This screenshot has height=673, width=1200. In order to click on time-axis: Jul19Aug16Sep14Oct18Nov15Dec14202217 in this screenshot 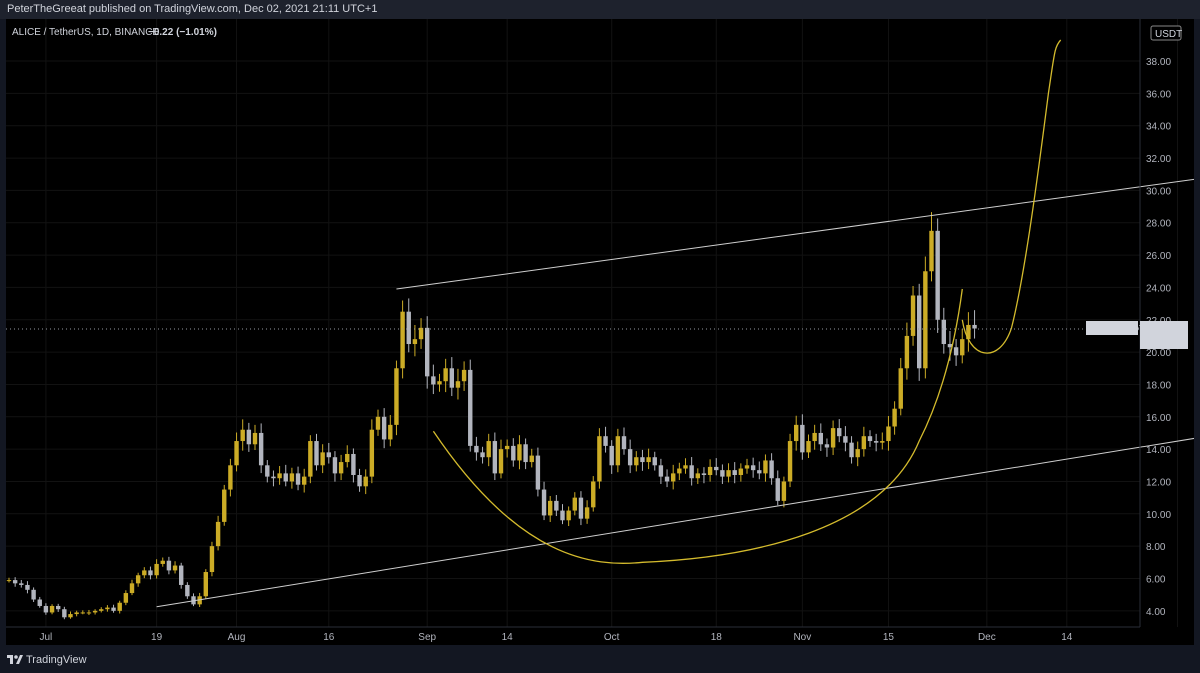, I will do `click(600, 634)`.